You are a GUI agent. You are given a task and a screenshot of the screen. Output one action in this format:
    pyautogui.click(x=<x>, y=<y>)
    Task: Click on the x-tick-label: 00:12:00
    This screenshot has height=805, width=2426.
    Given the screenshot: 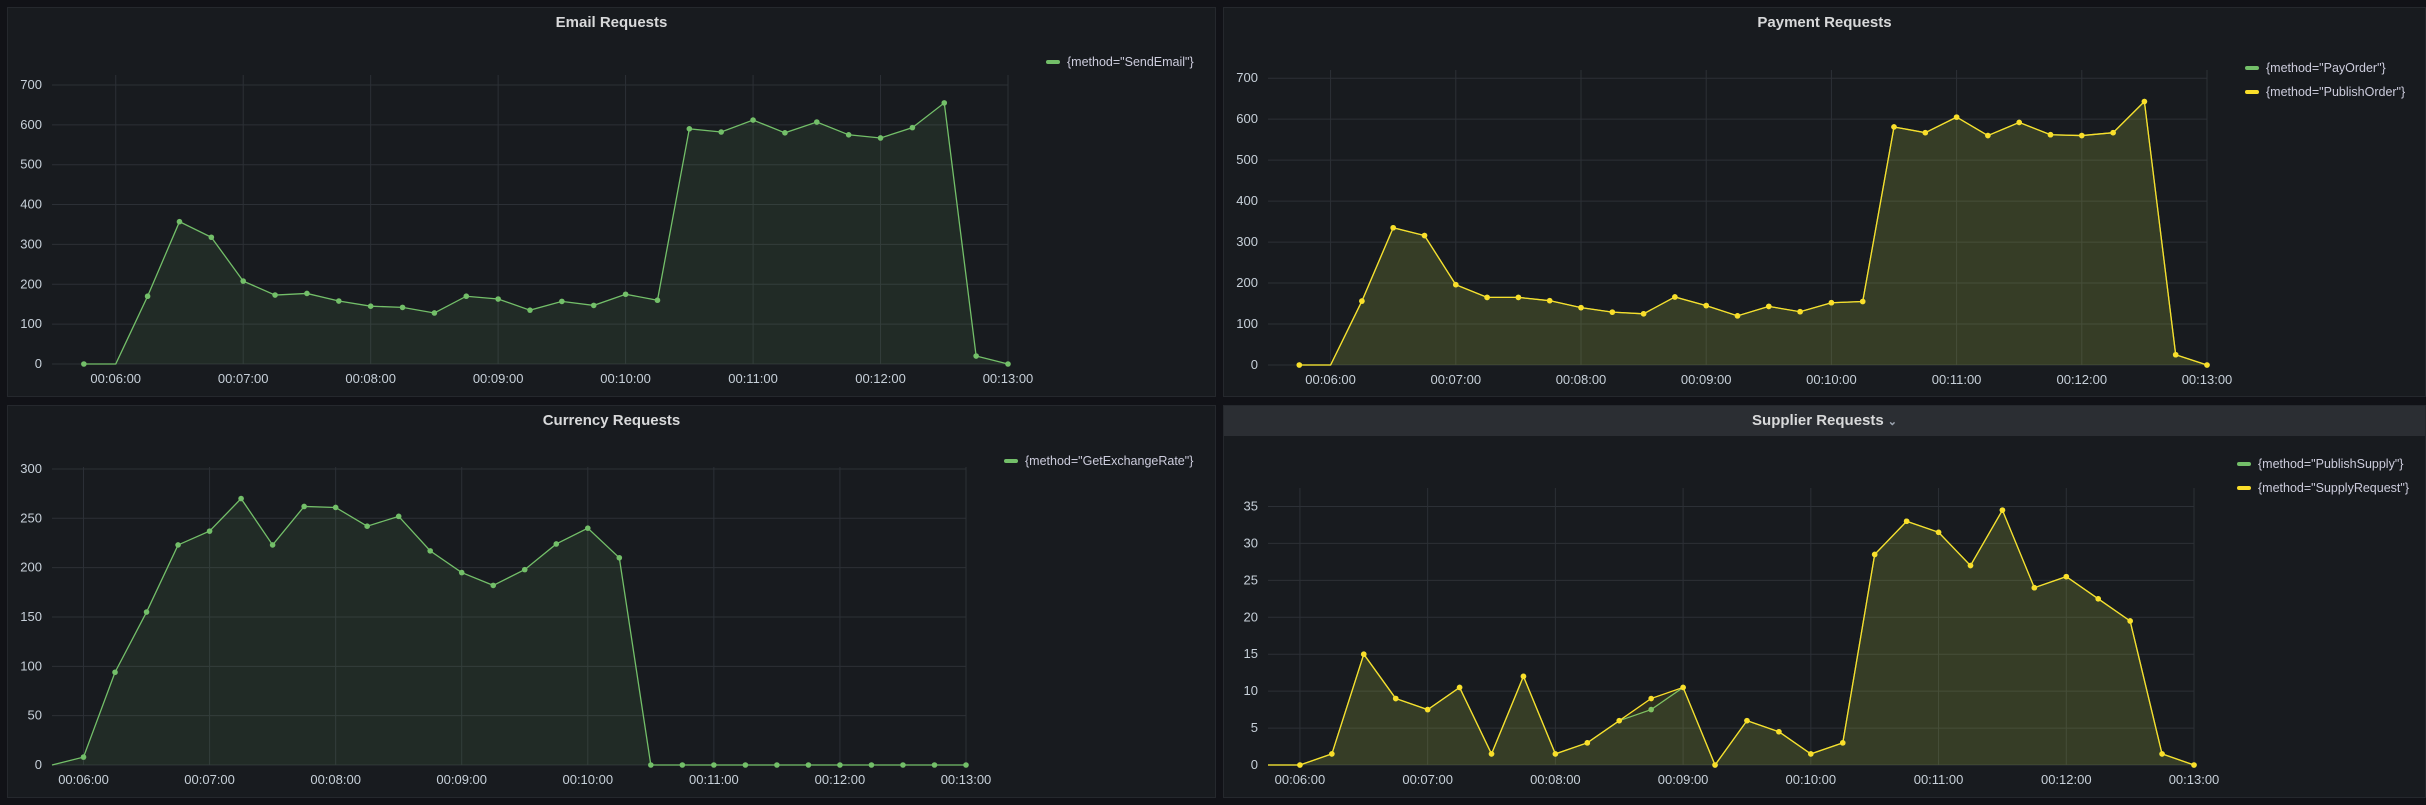 What is the action you would take?
    pyautogui.click(x=2066, y=779)
    